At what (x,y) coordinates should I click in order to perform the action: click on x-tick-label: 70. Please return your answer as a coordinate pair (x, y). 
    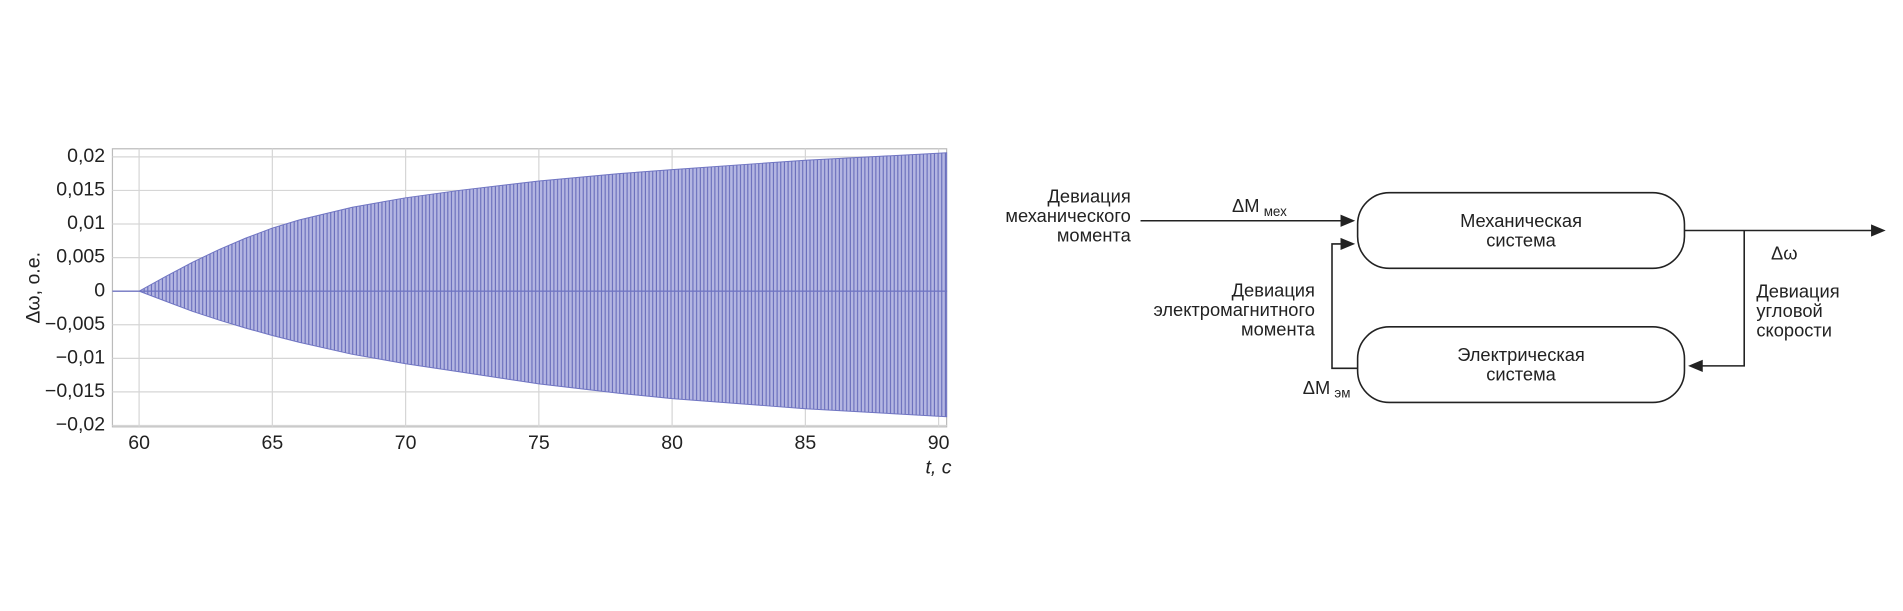
    Looking at the image, I should click on (406, 443).